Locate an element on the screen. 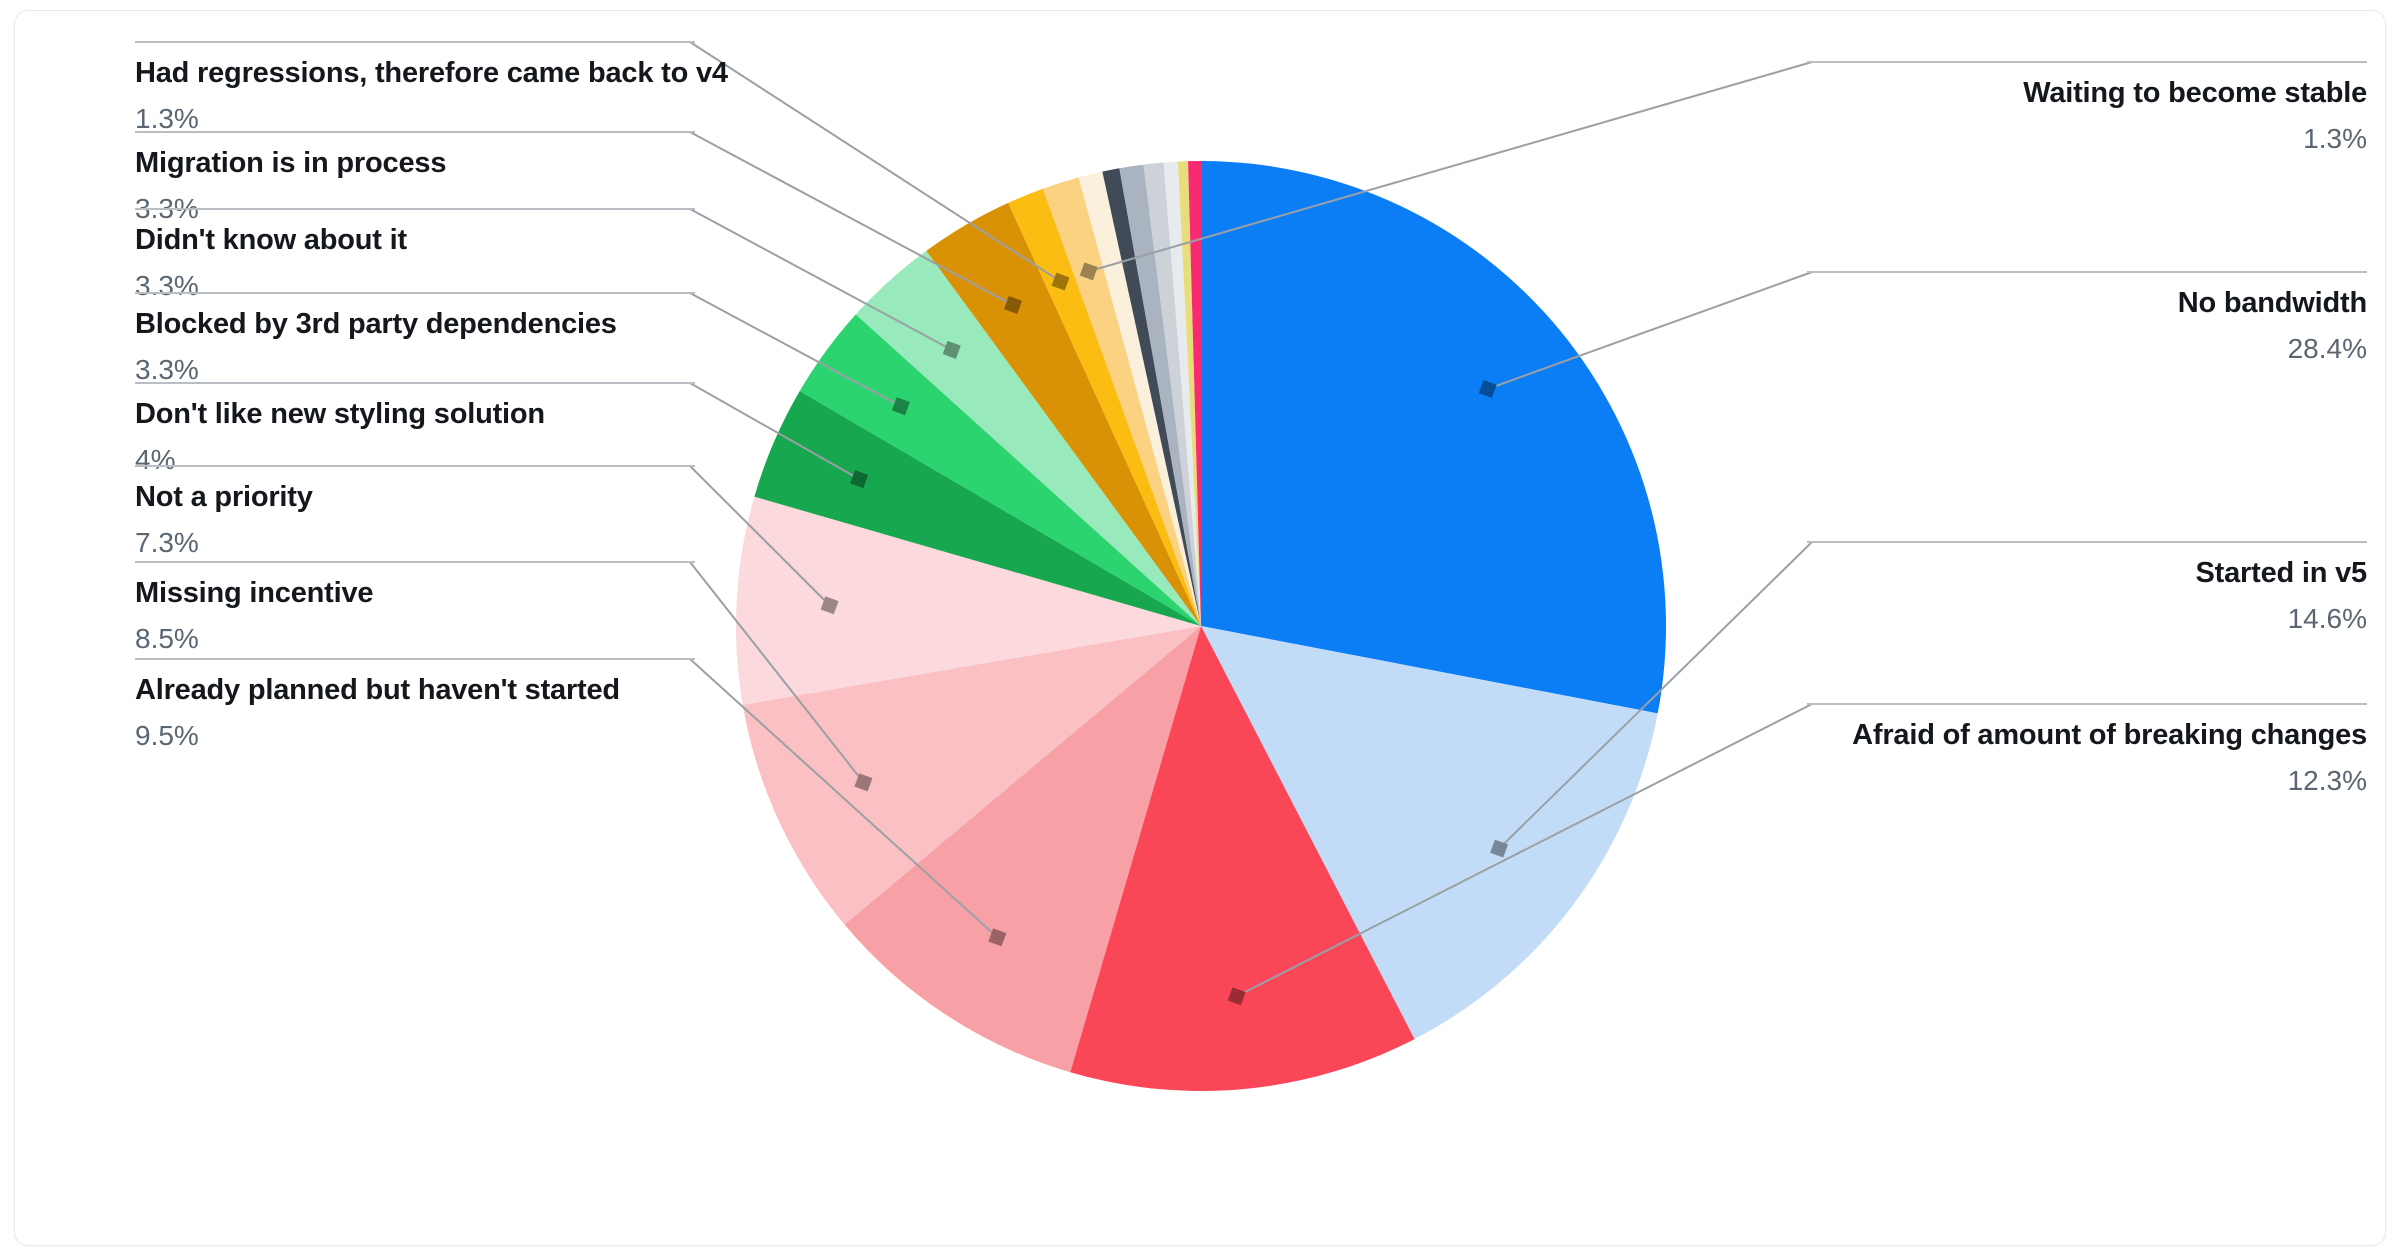 The image size is (2400, 1256). callout-label: Started in v5 14.6% is located at coordinates (2087, 588).